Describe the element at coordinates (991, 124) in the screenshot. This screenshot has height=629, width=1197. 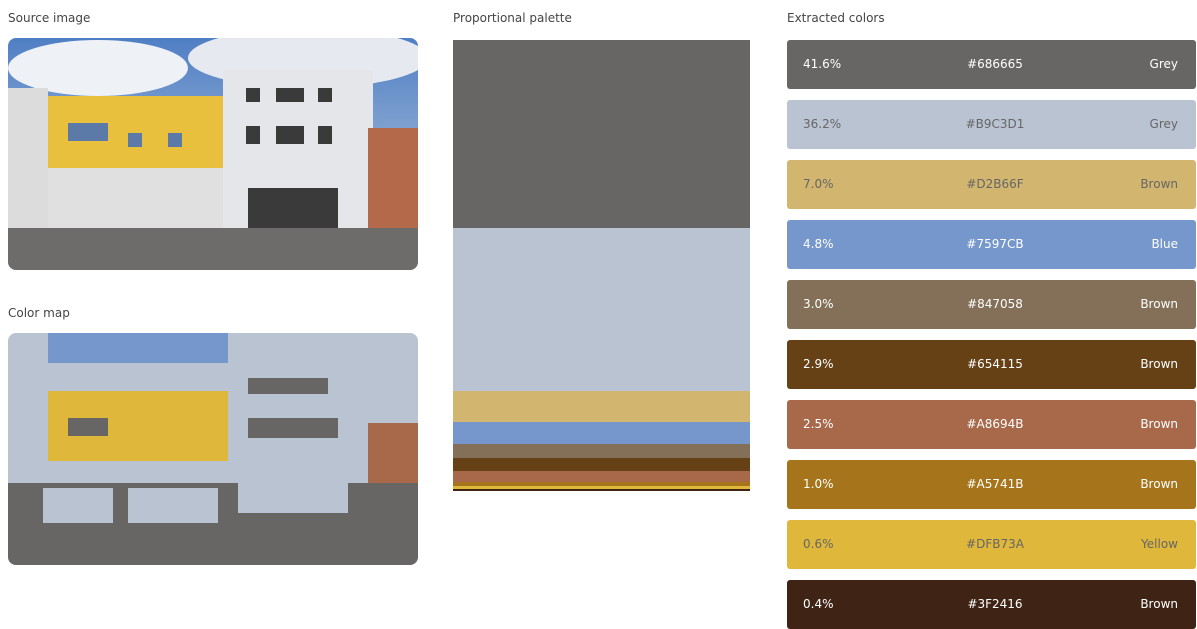
I see `color-row: 36.2% #B9C3D1 Grey` at that location.